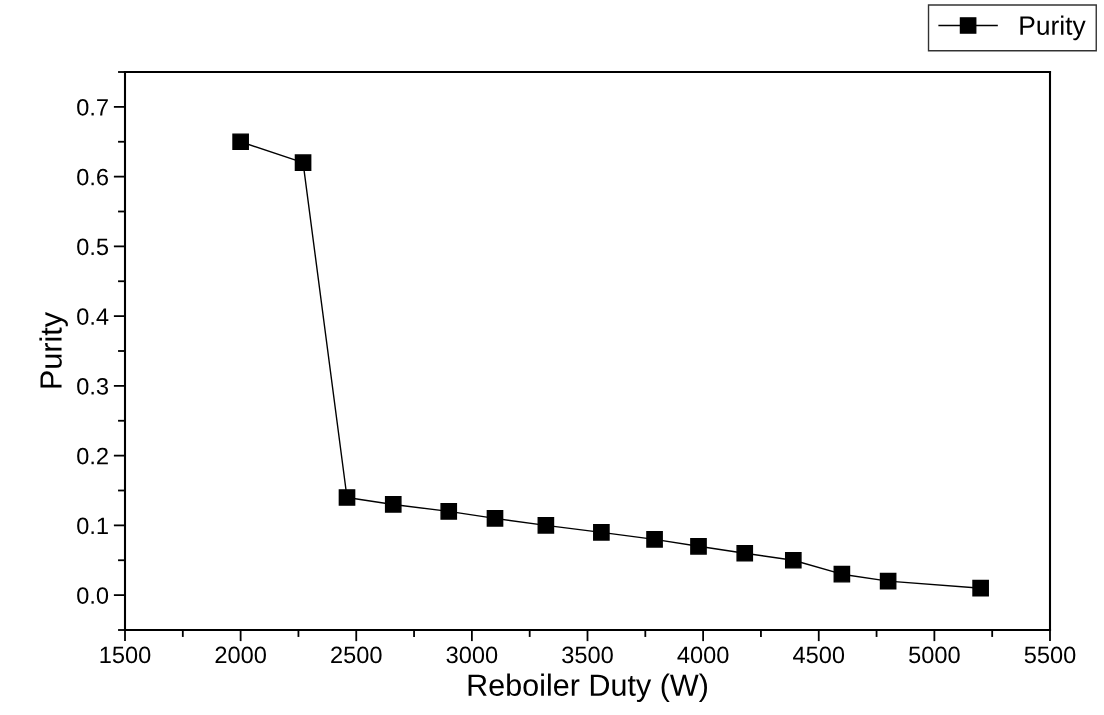  What do you see at coordinates (934, 655) in the screenshot?
I see `x-tick-label: 5000` at bounding box center [934, 655].